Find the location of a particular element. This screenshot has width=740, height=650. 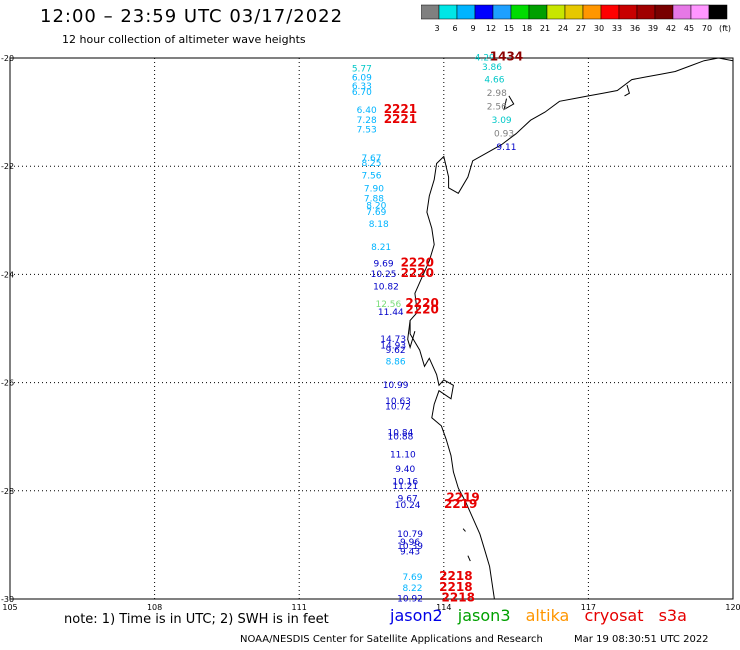

wave-height-label: 14.93 is located at coordinates (393, 347).